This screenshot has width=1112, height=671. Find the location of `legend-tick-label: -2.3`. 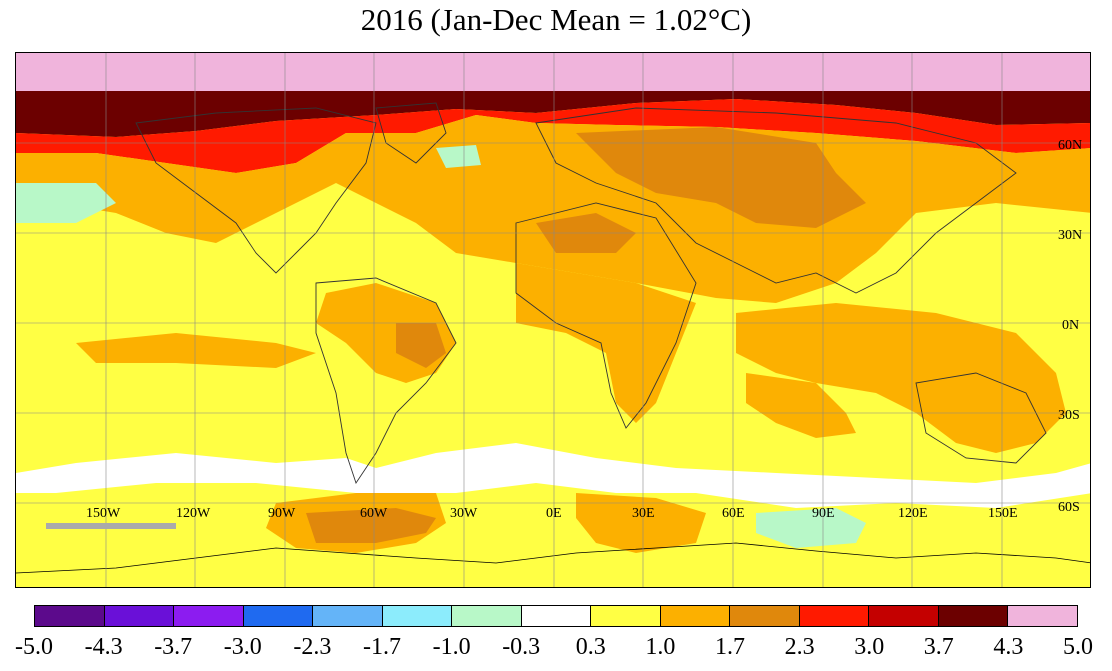

legend-tick-label: -2.3 is located at coordinates (312, 647).